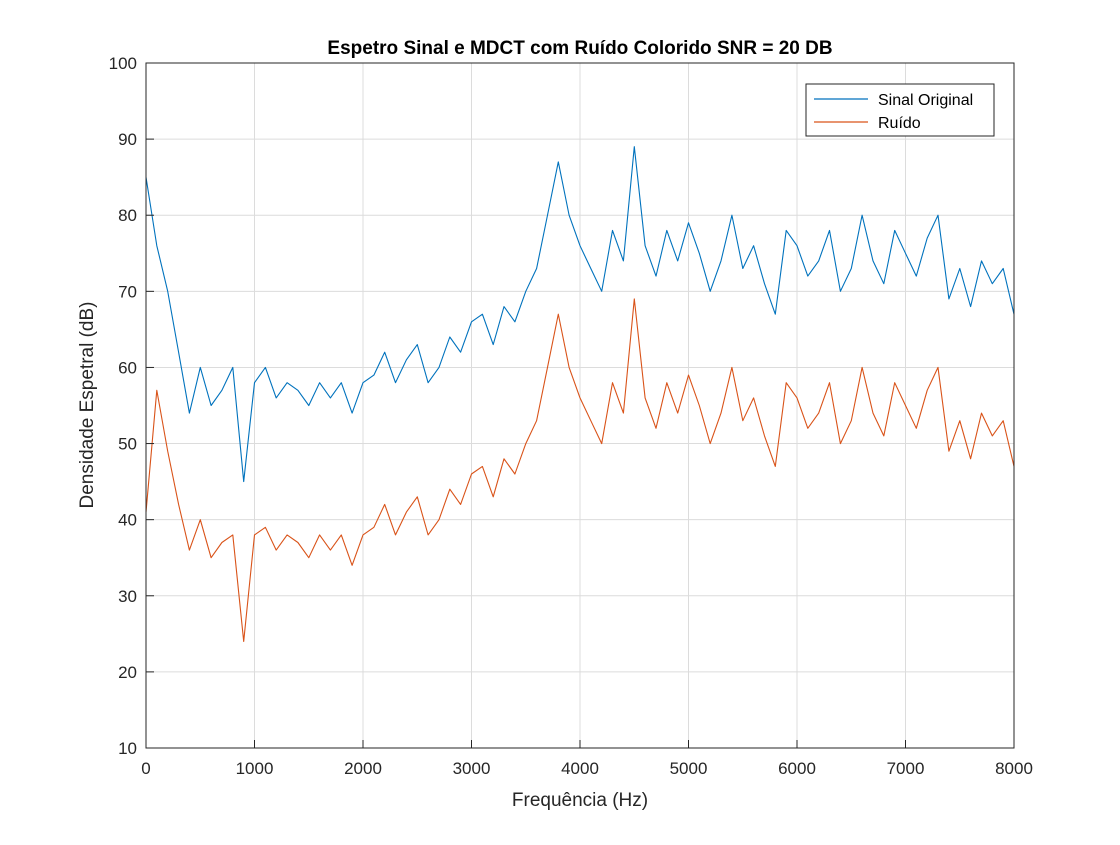 This screenshot has width=1120, height=845. Describe the element at coordinates (127, 215) in the screenshot. I see `y-tick-label: 80` at that location.